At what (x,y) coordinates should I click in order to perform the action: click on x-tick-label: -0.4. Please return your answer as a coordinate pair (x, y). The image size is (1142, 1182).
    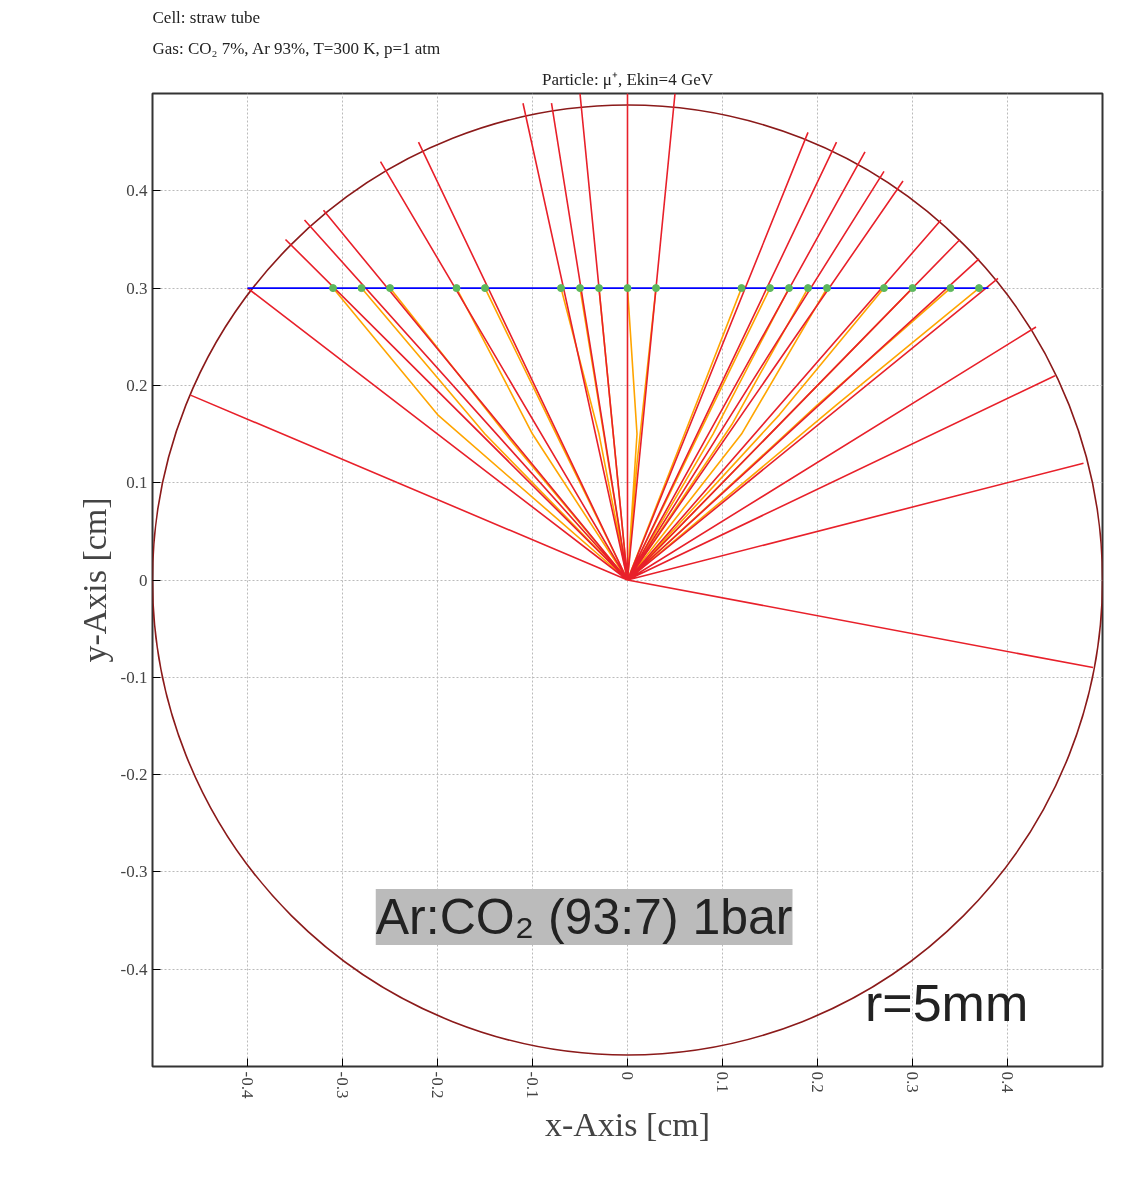
    Looking at the image, I should click on (247, 1085).